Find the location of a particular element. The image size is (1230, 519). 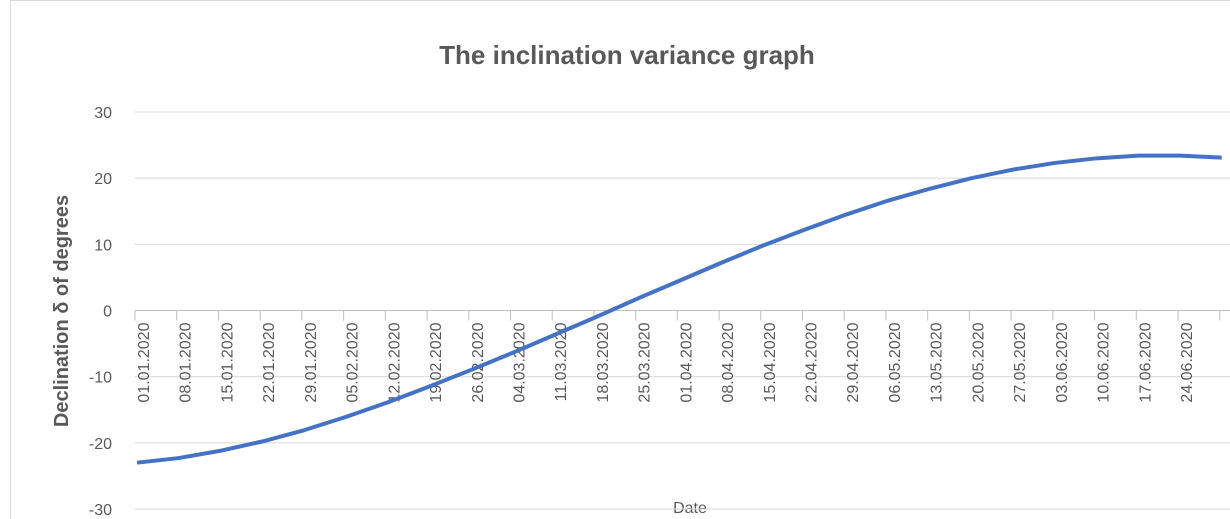

x-tick-label: 18.03.2020 is located at coordinates (603, 362).